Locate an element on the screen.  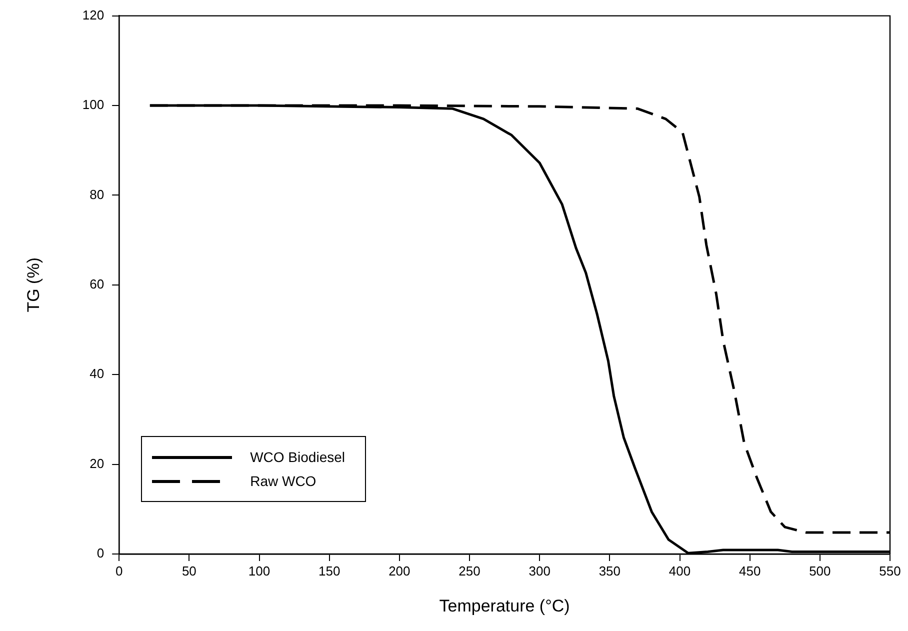
x-tick-label: 550 is located at coordinates (890, 570).